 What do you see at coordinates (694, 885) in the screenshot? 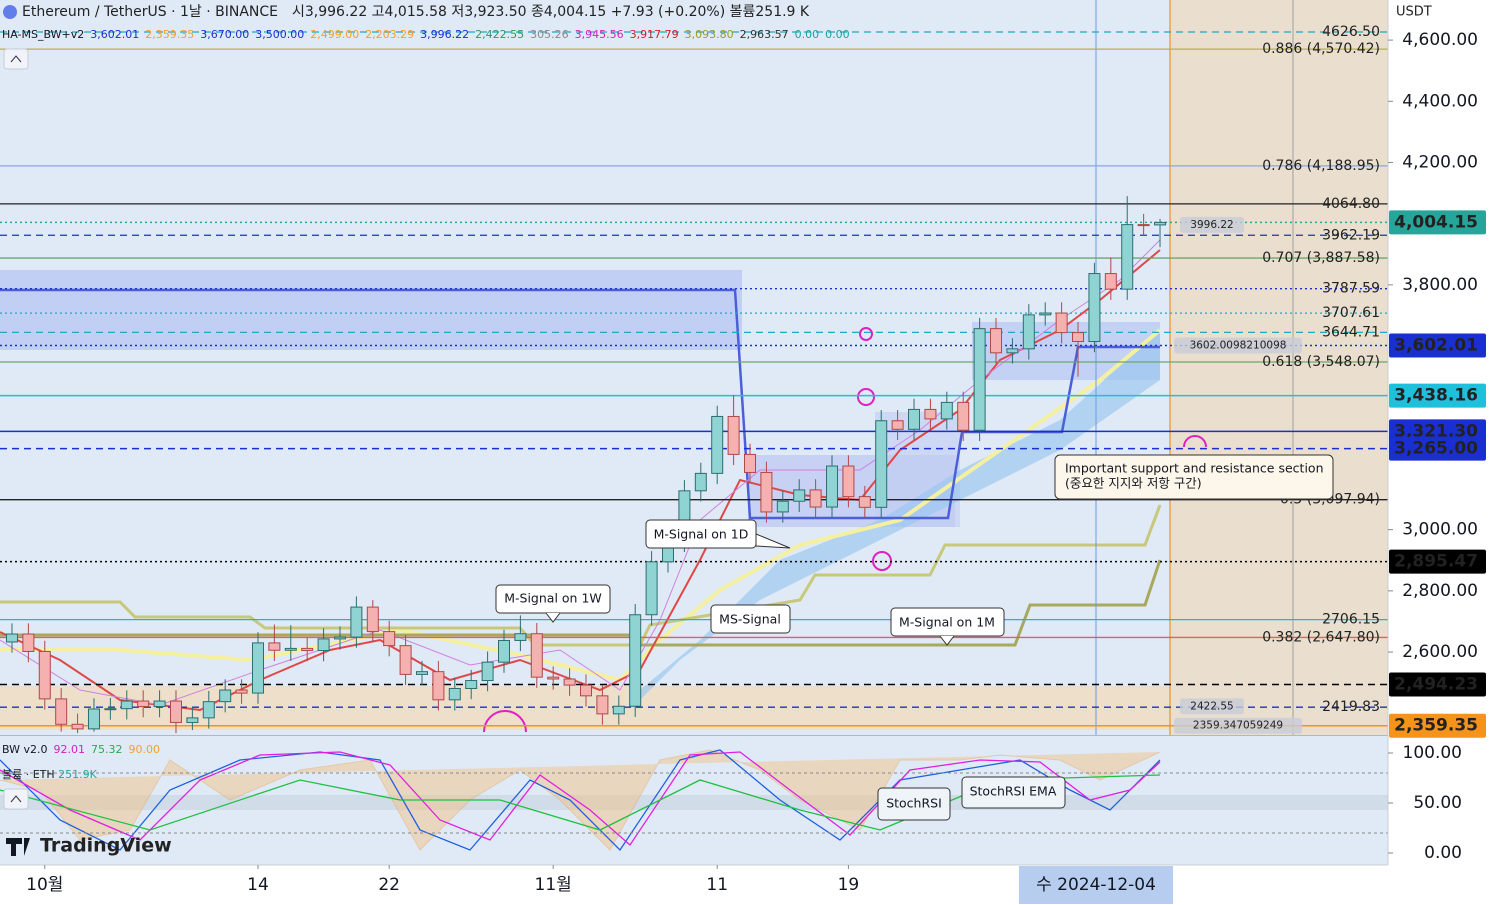
I see `time-axis` at bounding box center [694, 885].